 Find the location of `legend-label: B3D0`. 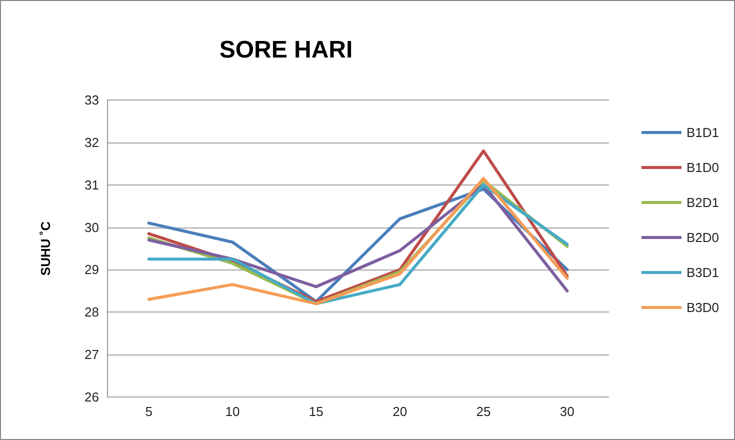

legend-label: B3D0 is located at coordinates (703, 307).